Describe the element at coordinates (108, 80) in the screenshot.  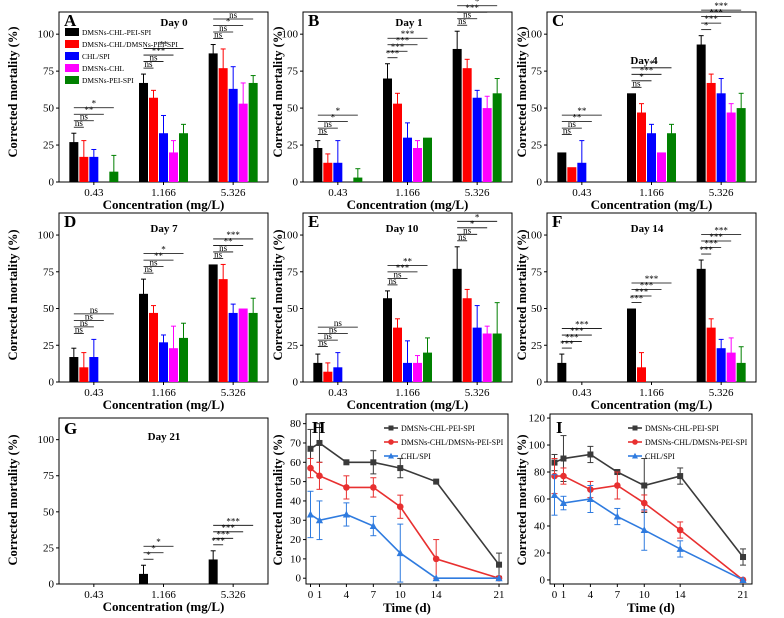
I see `legend-label: DMSNs-PEI-SPI` at that location.